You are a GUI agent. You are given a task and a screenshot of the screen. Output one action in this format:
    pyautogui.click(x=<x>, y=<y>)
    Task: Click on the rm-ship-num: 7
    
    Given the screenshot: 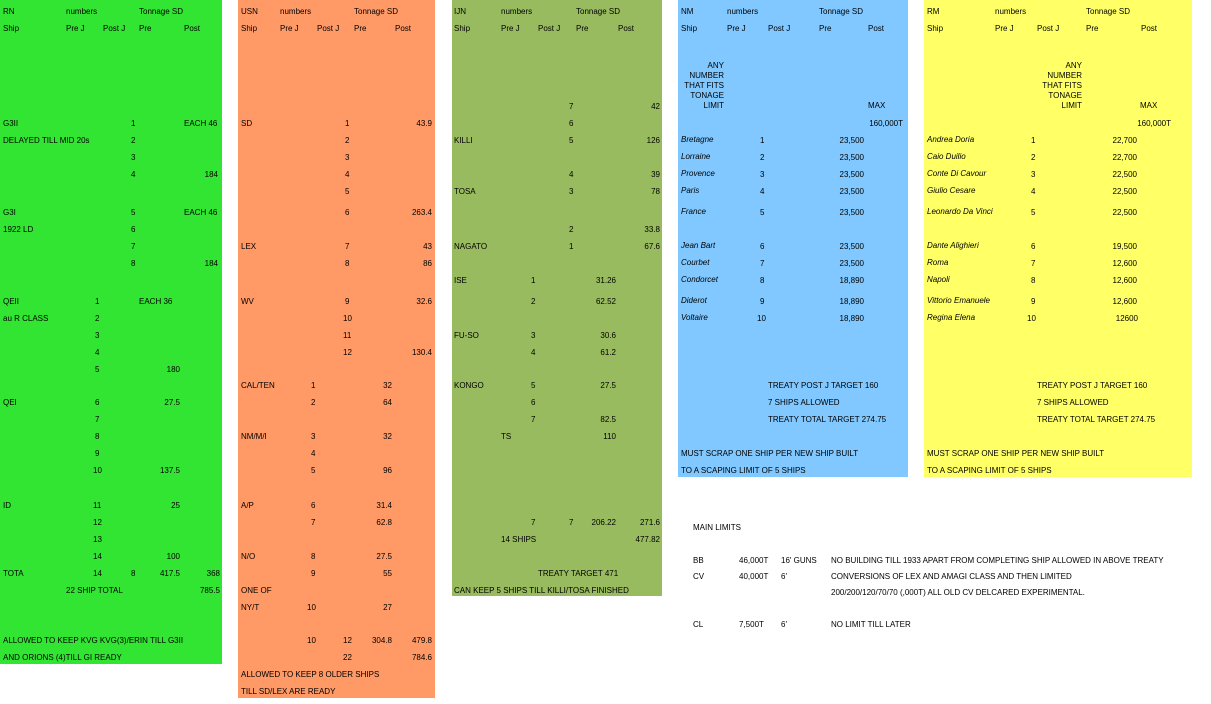 What is the action you would take?
    pyautogui.click(x=1033, y=263)
    